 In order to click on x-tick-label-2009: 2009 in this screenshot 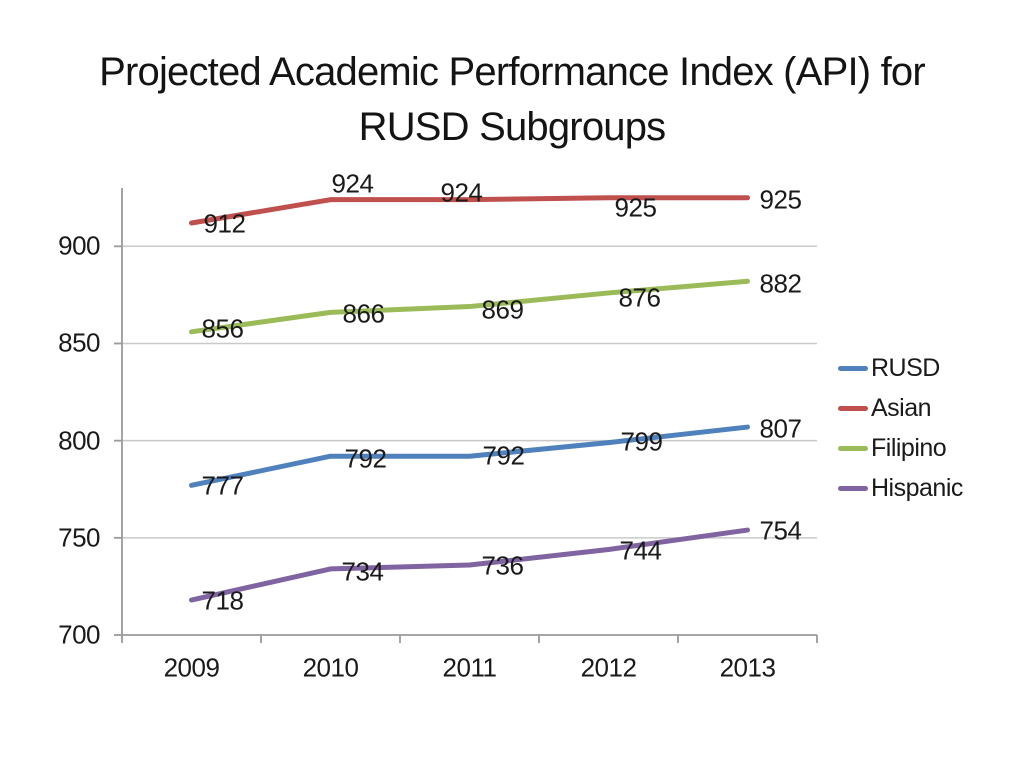, I will do `click(191, 667)`.